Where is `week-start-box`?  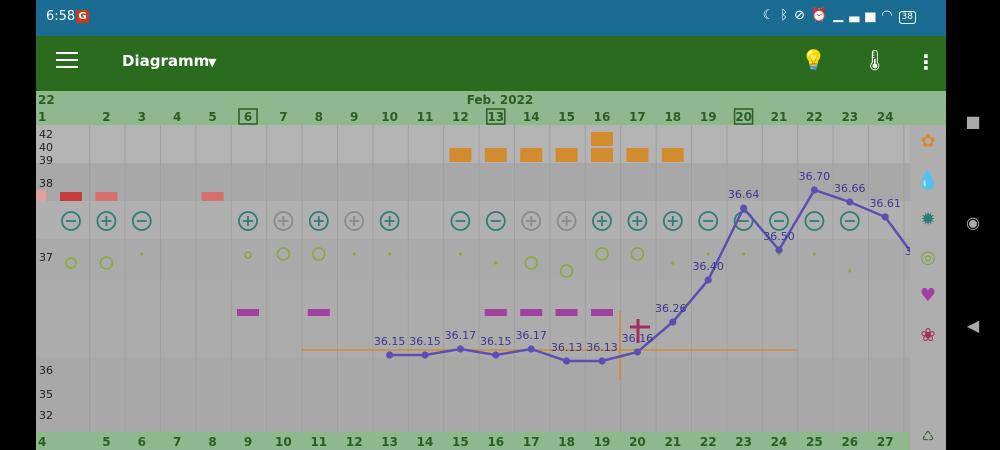
week-start-box is located at coordinates (496, 116).